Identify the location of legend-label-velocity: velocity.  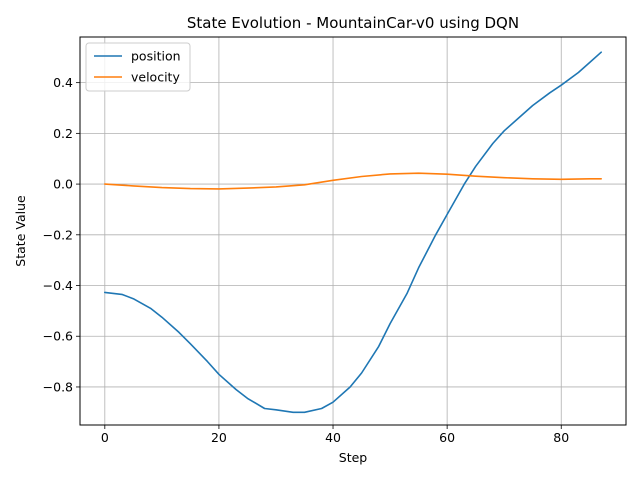
(155, 77).